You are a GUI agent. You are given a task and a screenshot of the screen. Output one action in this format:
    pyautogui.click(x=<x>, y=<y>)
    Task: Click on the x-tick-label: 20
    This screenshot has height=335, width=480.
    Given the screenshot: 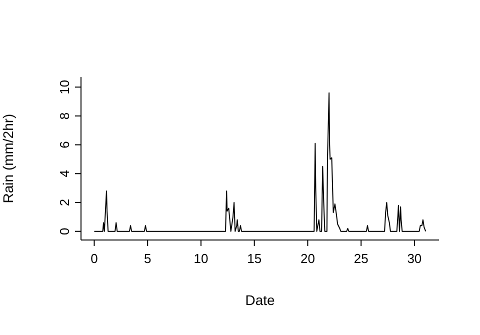 What is the action you would take?
    pyautogui.click(x=307, y=258)
    